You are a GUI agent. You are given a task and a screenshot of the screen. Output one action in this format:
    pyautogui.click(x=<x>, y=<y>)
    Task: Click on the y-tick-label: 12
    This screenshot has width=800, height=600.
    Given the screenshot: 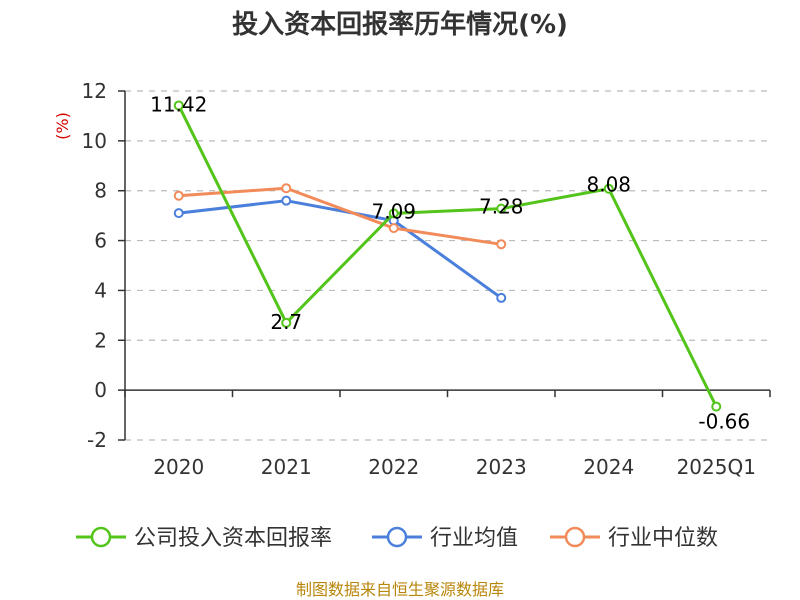 What is the action you would take?
    pyautogui.click(x=94, y=91)
    